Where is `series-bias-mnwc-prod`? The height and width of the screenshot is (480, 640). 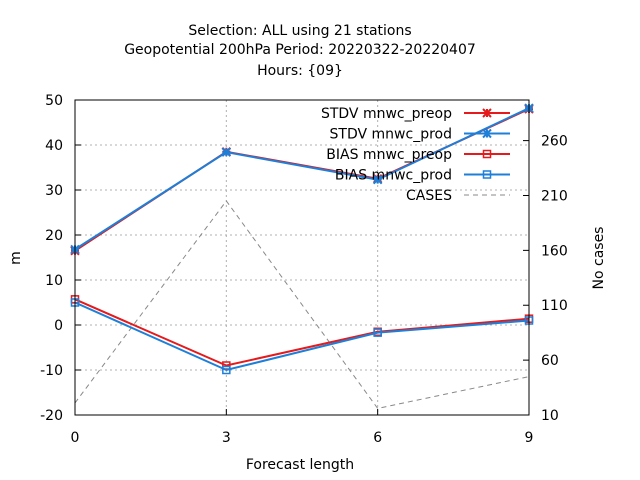 series-bias-mnwc-prod is located at coordinates (302, 336).